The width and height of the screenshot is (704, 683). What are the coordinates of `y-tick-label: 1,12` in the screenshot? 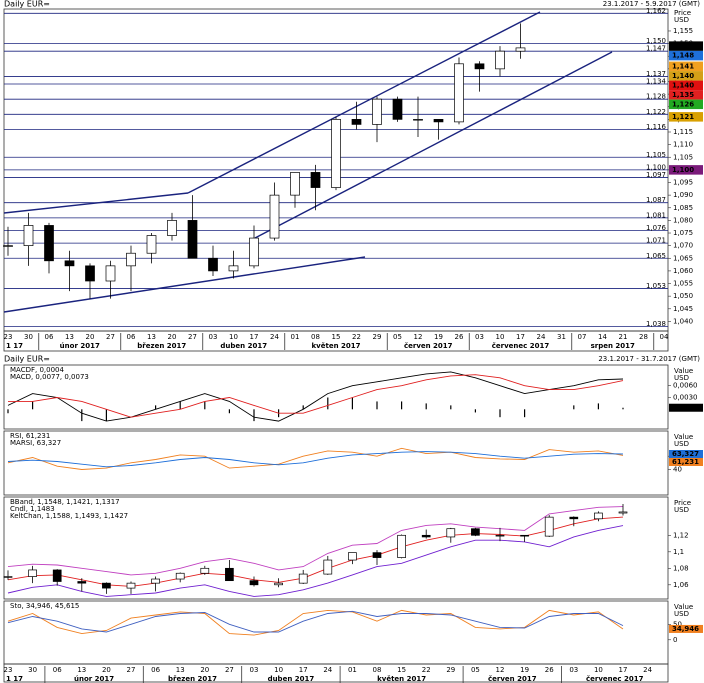 It's located at (681, 535).